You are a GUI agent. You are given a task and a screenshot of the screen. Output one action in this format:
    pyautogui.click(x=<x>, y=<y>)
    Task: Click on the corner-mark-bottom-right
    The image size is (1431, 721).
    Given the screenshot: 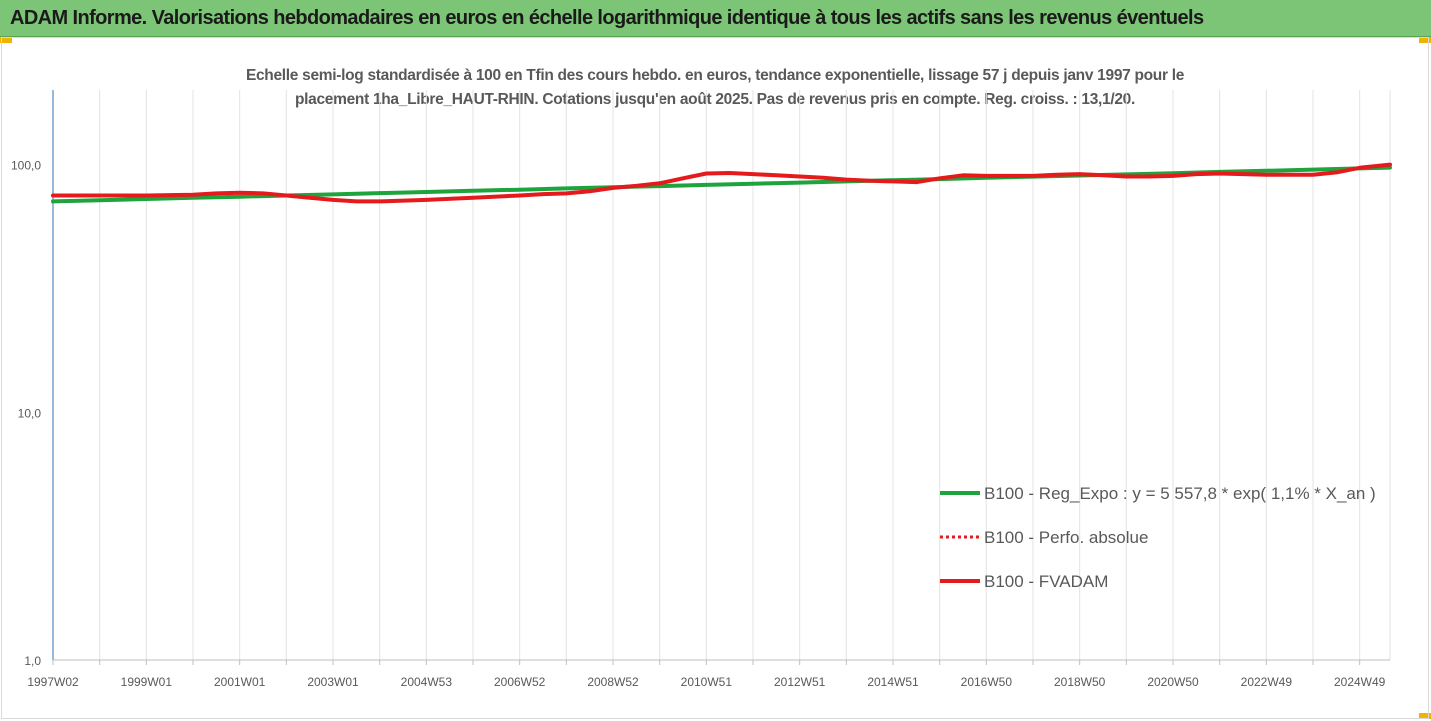 What is the action you would take?
    pyautogui.click(x=1425, y=716)
    